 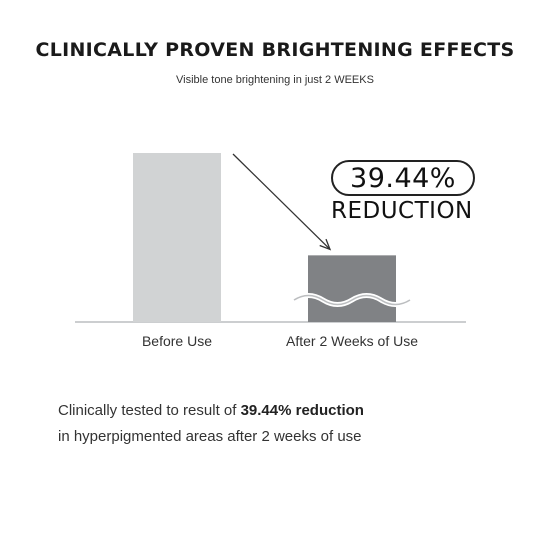 What do you see at coordinates (302, 410) in the screenshot?
I see `footnote-highlight: 39.44% reduction` at bounding box center [302, 410].